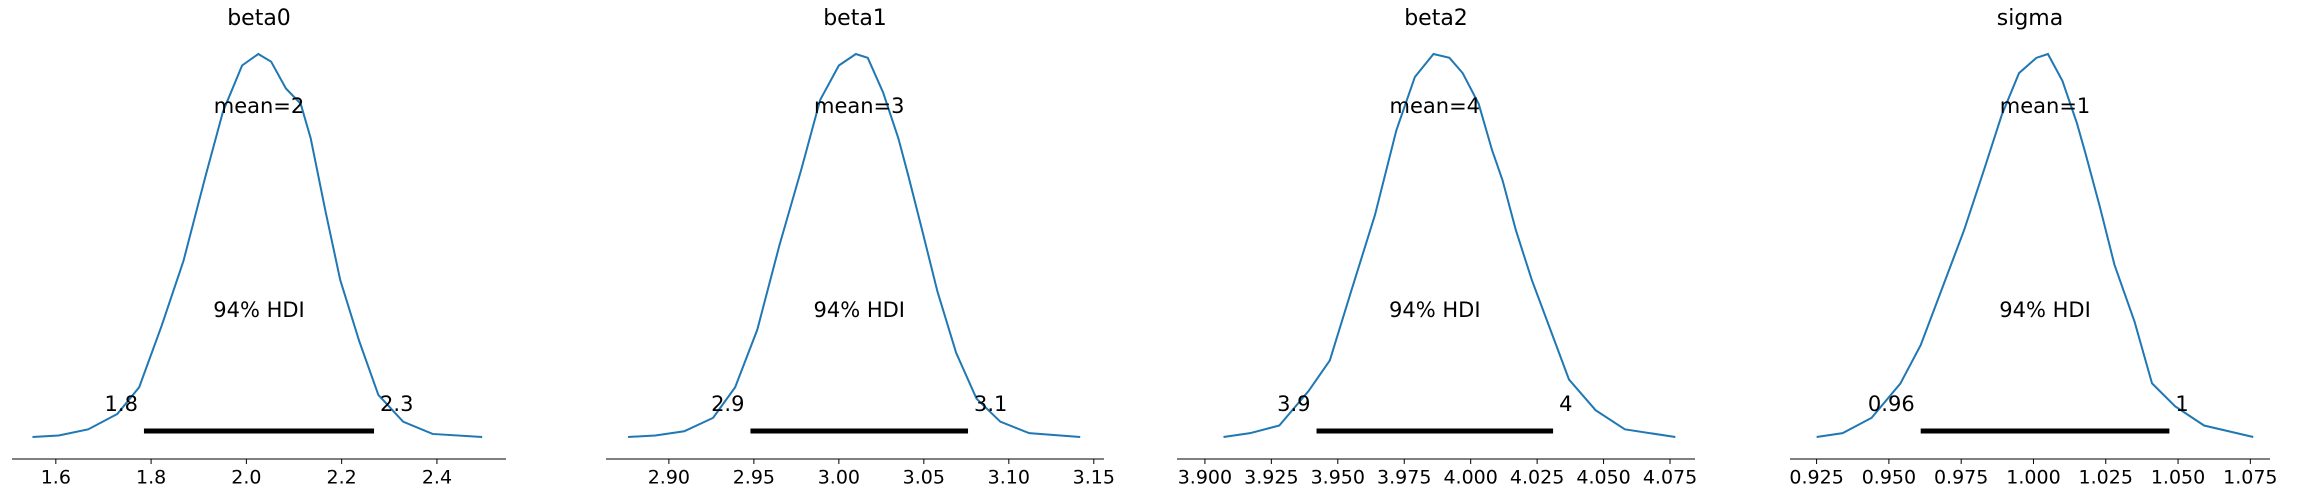  I want to click on mean-label: mean=2, so click(259, 106).